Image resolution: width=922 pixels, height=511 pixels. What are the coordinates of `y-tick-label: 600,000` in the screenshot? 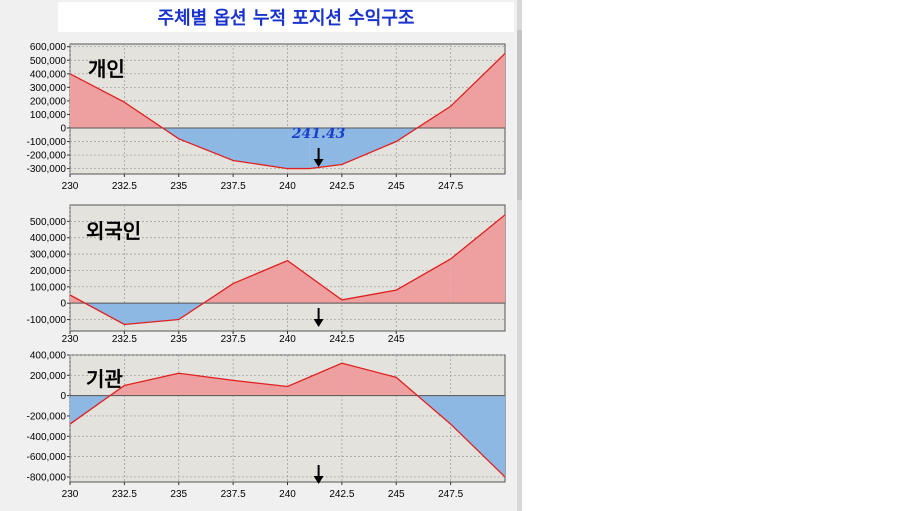 It's located at (48, 47).